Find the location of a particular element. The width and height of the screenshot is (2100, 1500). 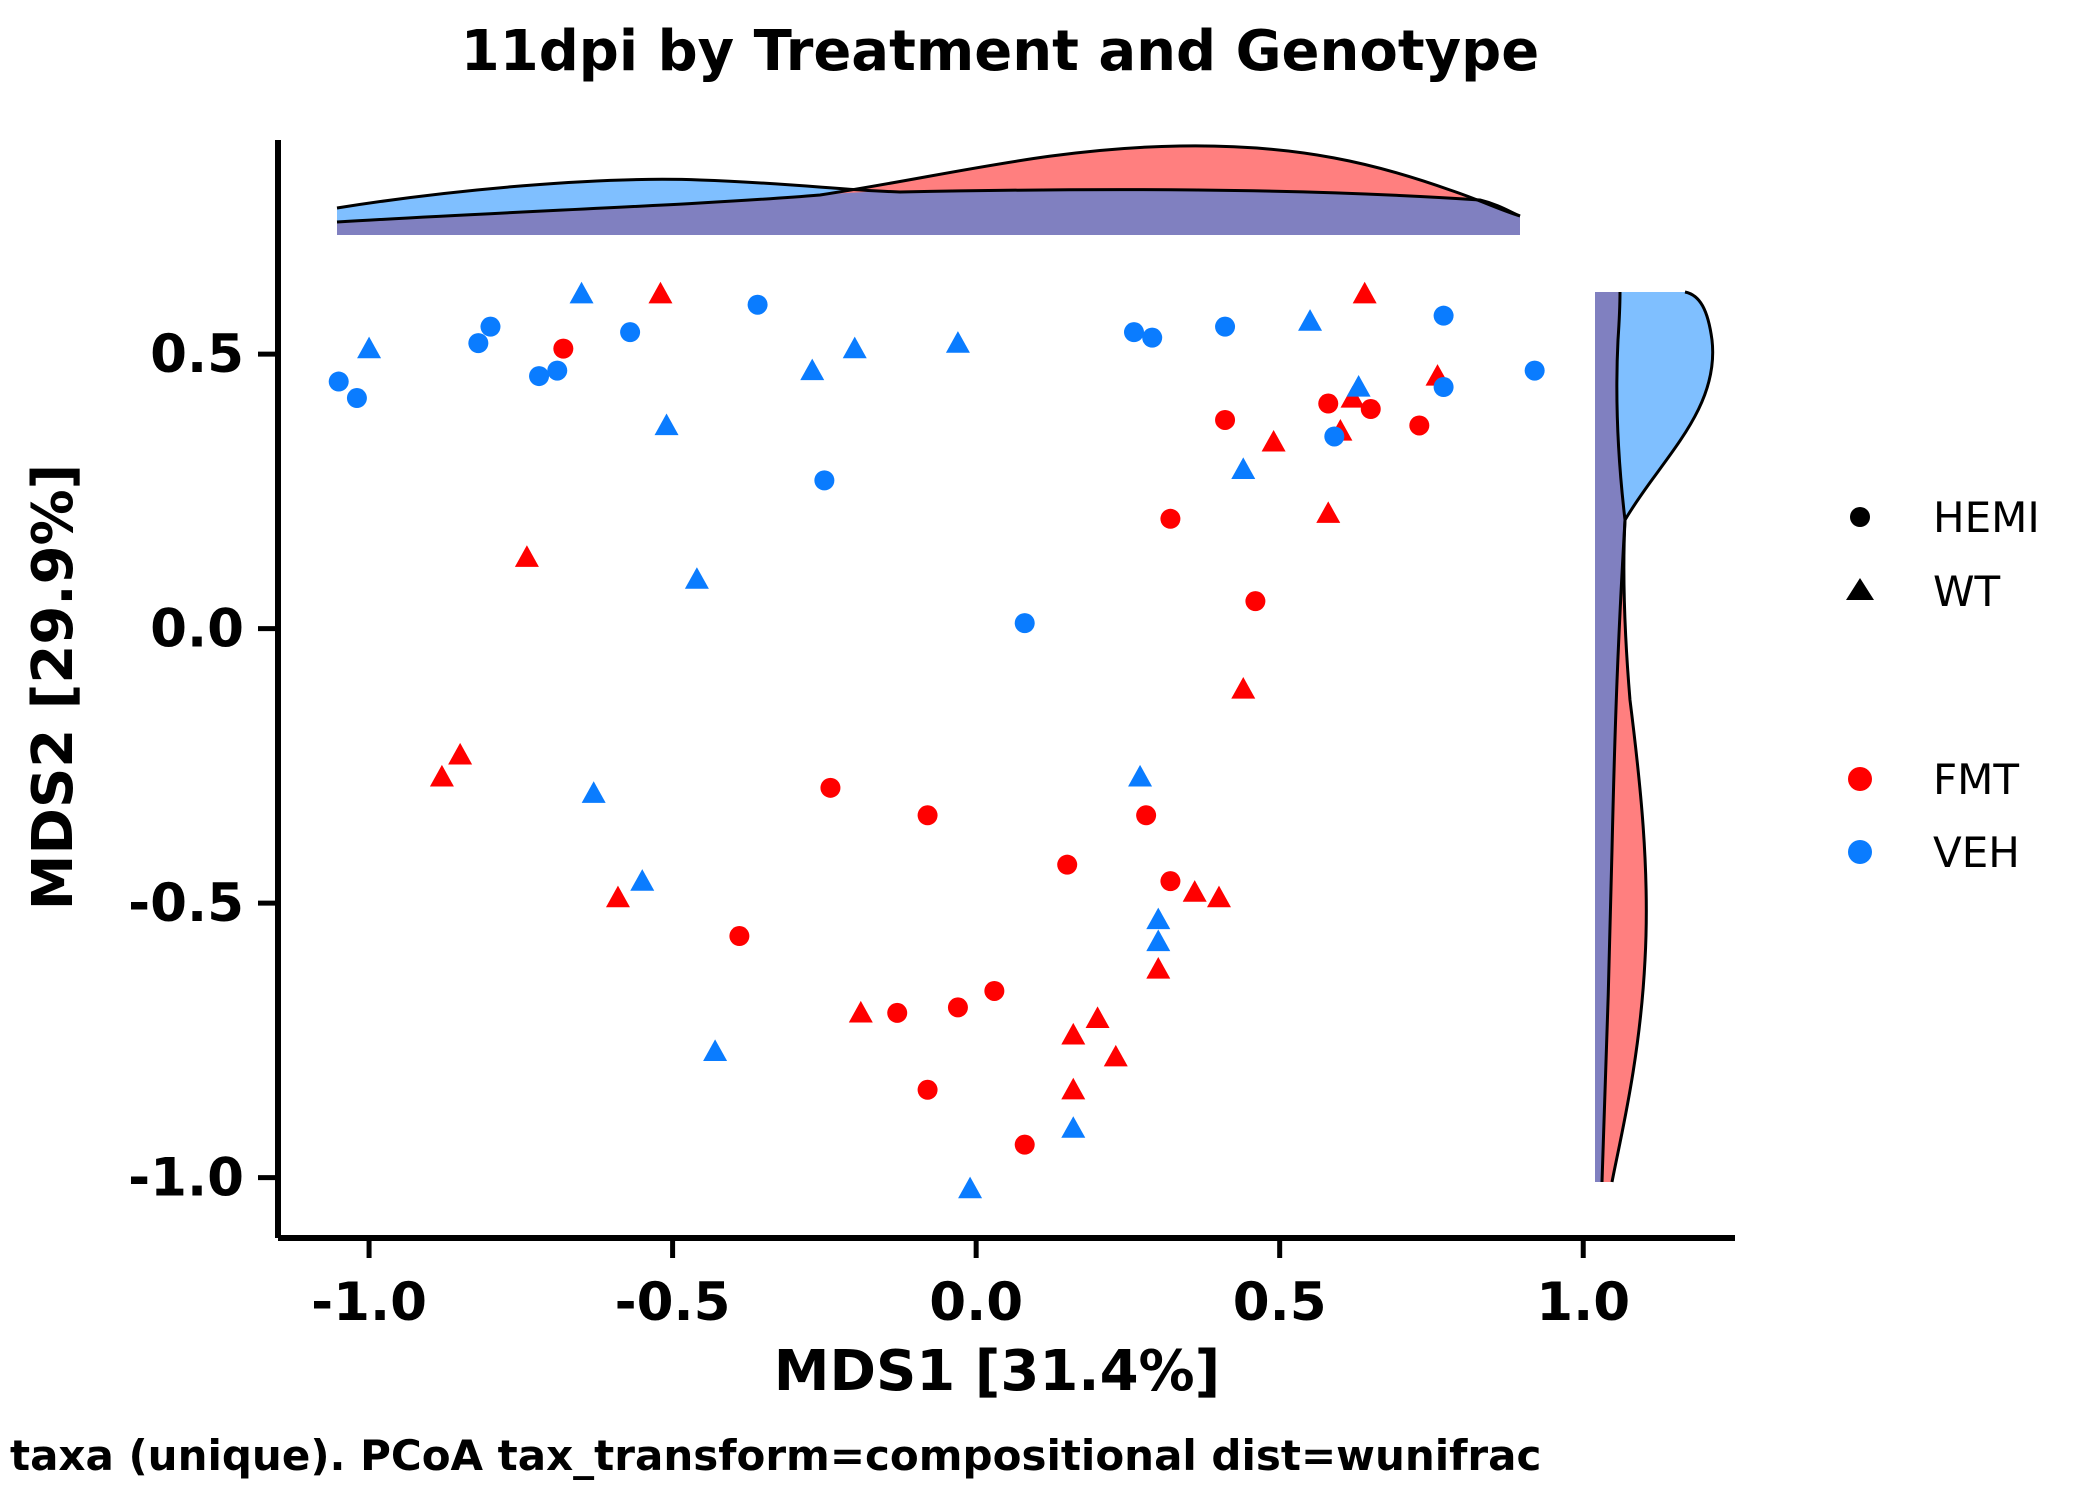

y-axis-label: MDS2 [29.9%] is located at coordinates (53, 687).